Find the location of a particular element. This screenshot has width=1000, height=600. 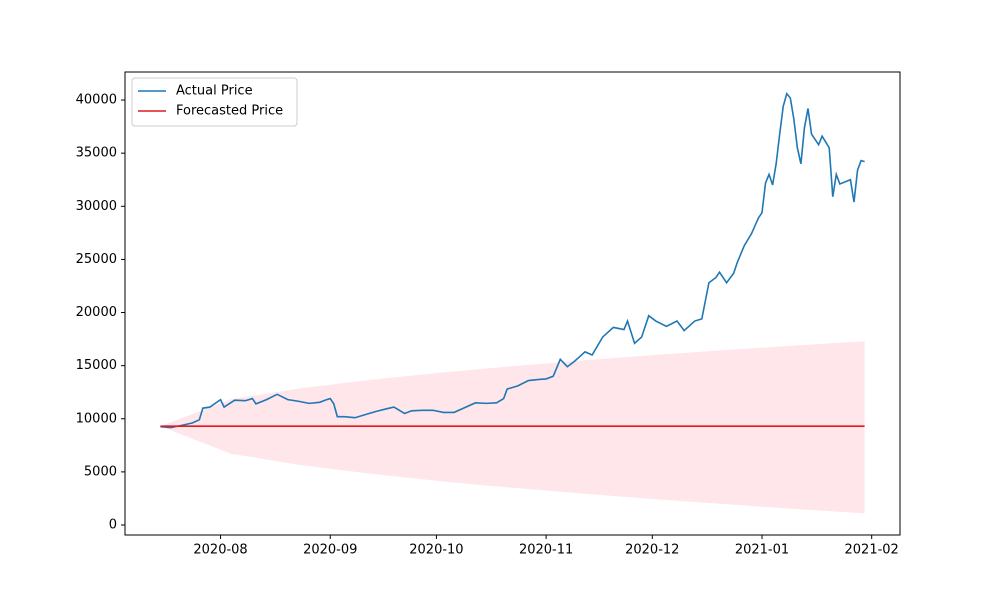

x-tick-label: 2020-08 is located at coordinates (220, 550).